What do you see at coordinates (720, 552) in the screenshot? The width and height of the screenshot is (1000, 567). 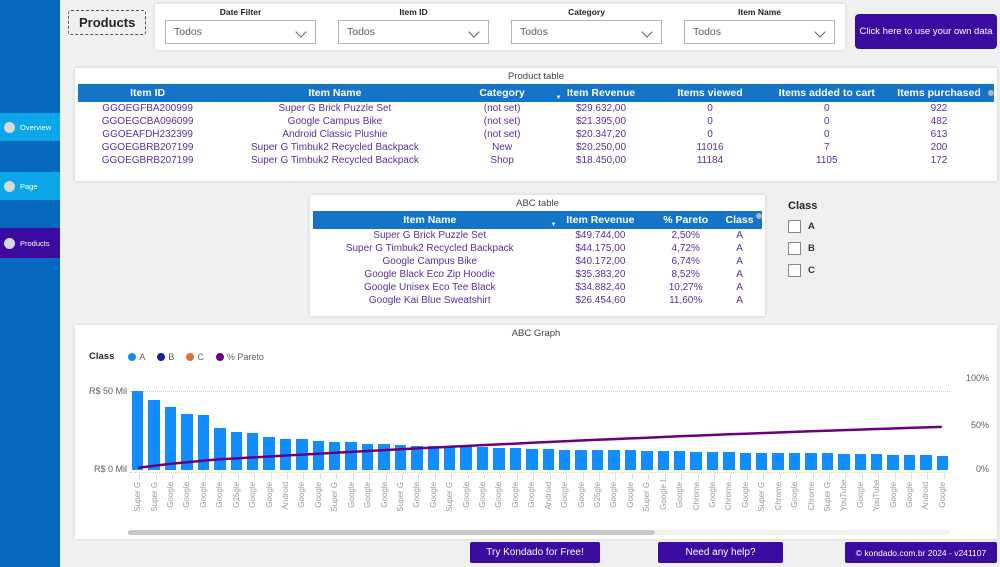 I see `need-help-button: Need any help?` at bounding box center [720, 552].